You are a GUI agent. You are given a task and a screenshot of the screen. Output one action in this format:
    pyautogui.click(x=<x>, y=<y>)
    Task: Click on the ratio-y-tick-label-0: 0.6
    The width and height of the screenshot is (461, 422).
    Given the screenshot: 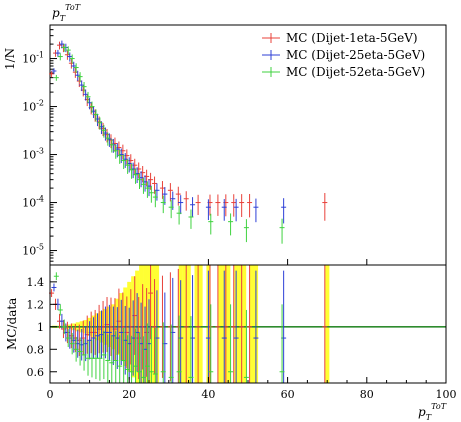 What is the action you would take?
    pyautogui.click(x=36, y=372)
    